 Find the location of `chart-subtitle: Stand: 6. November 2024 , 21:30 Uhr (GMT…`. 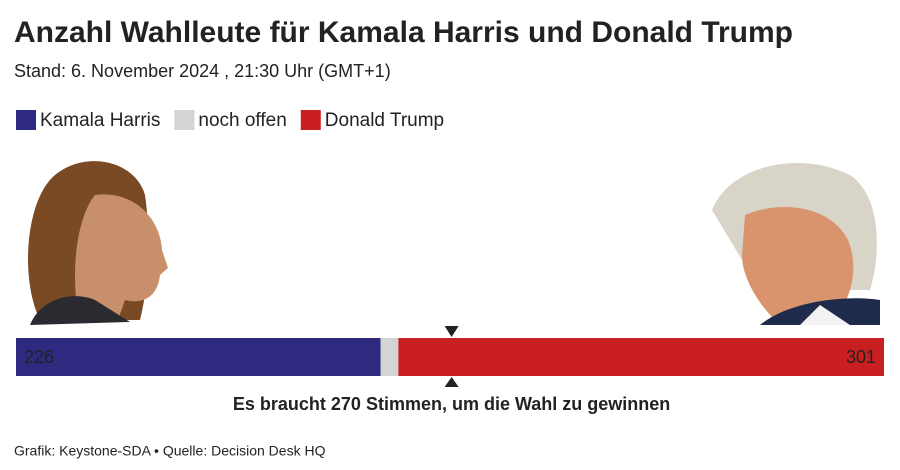

chart-subtitle: Stand: 6. November 2024 , 21:30 Uhr (GMT… is located at coordinates (202, 71).